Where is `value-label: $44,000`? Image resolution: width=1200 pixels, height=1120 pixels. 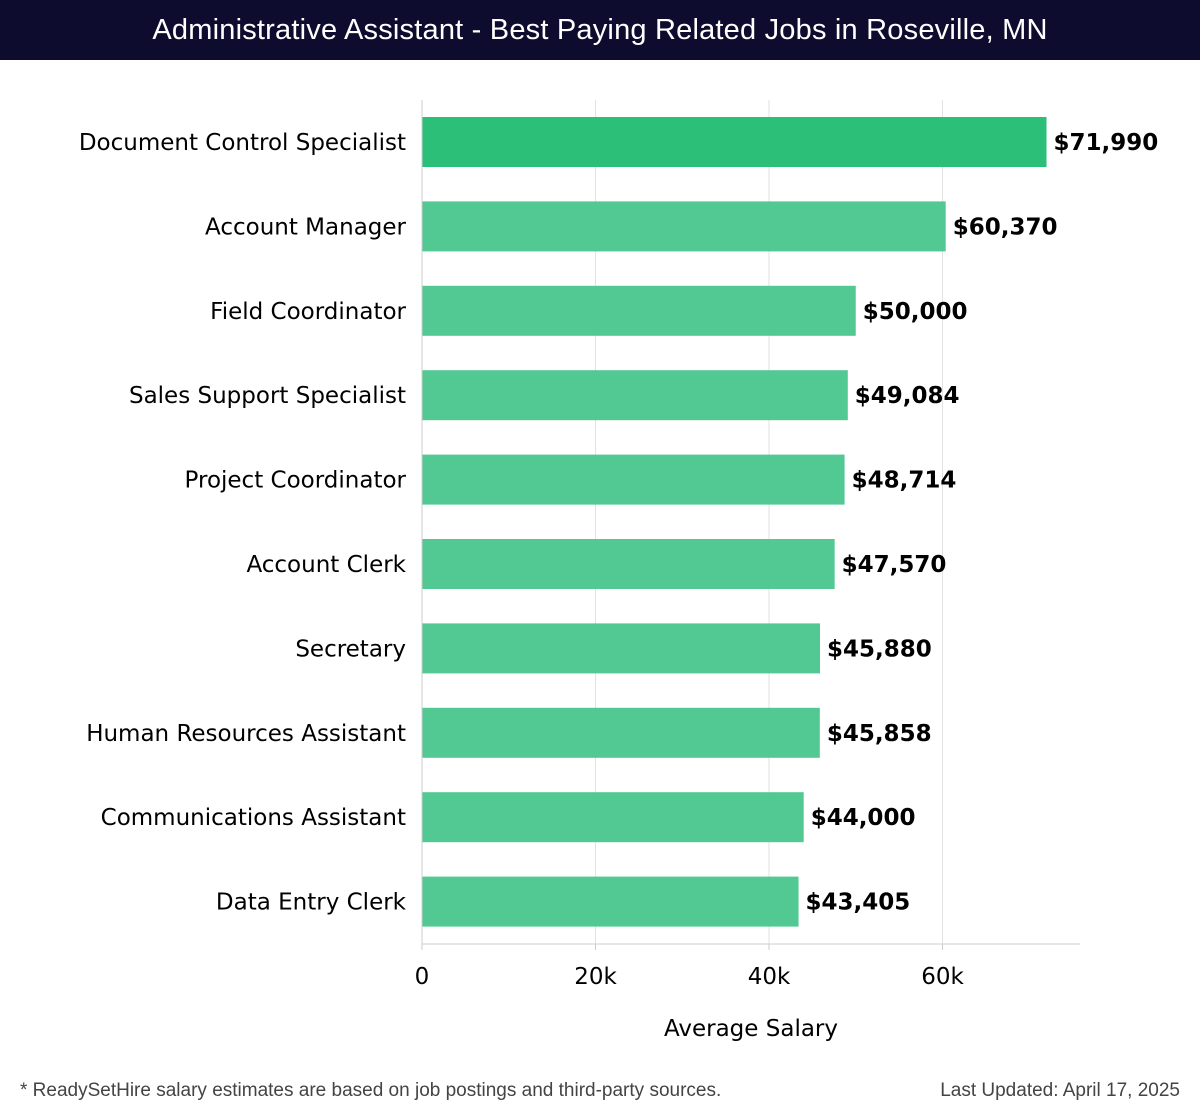 value-label: $44,000 is located at coordinates (863, 818).